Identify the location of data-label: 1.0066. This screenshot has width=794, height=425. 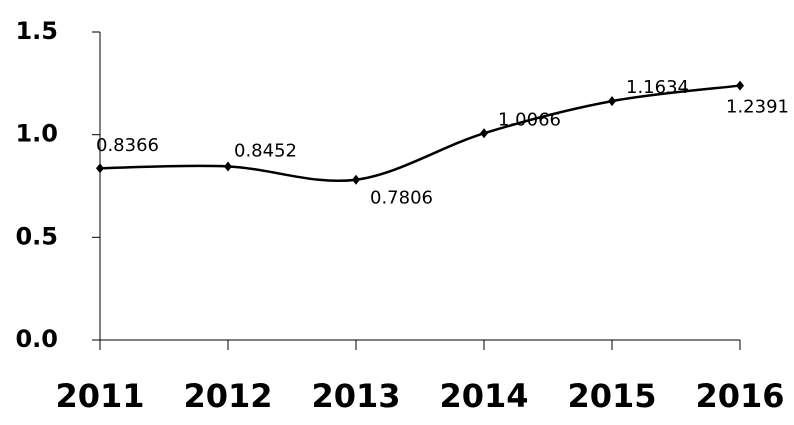
(529, 119).